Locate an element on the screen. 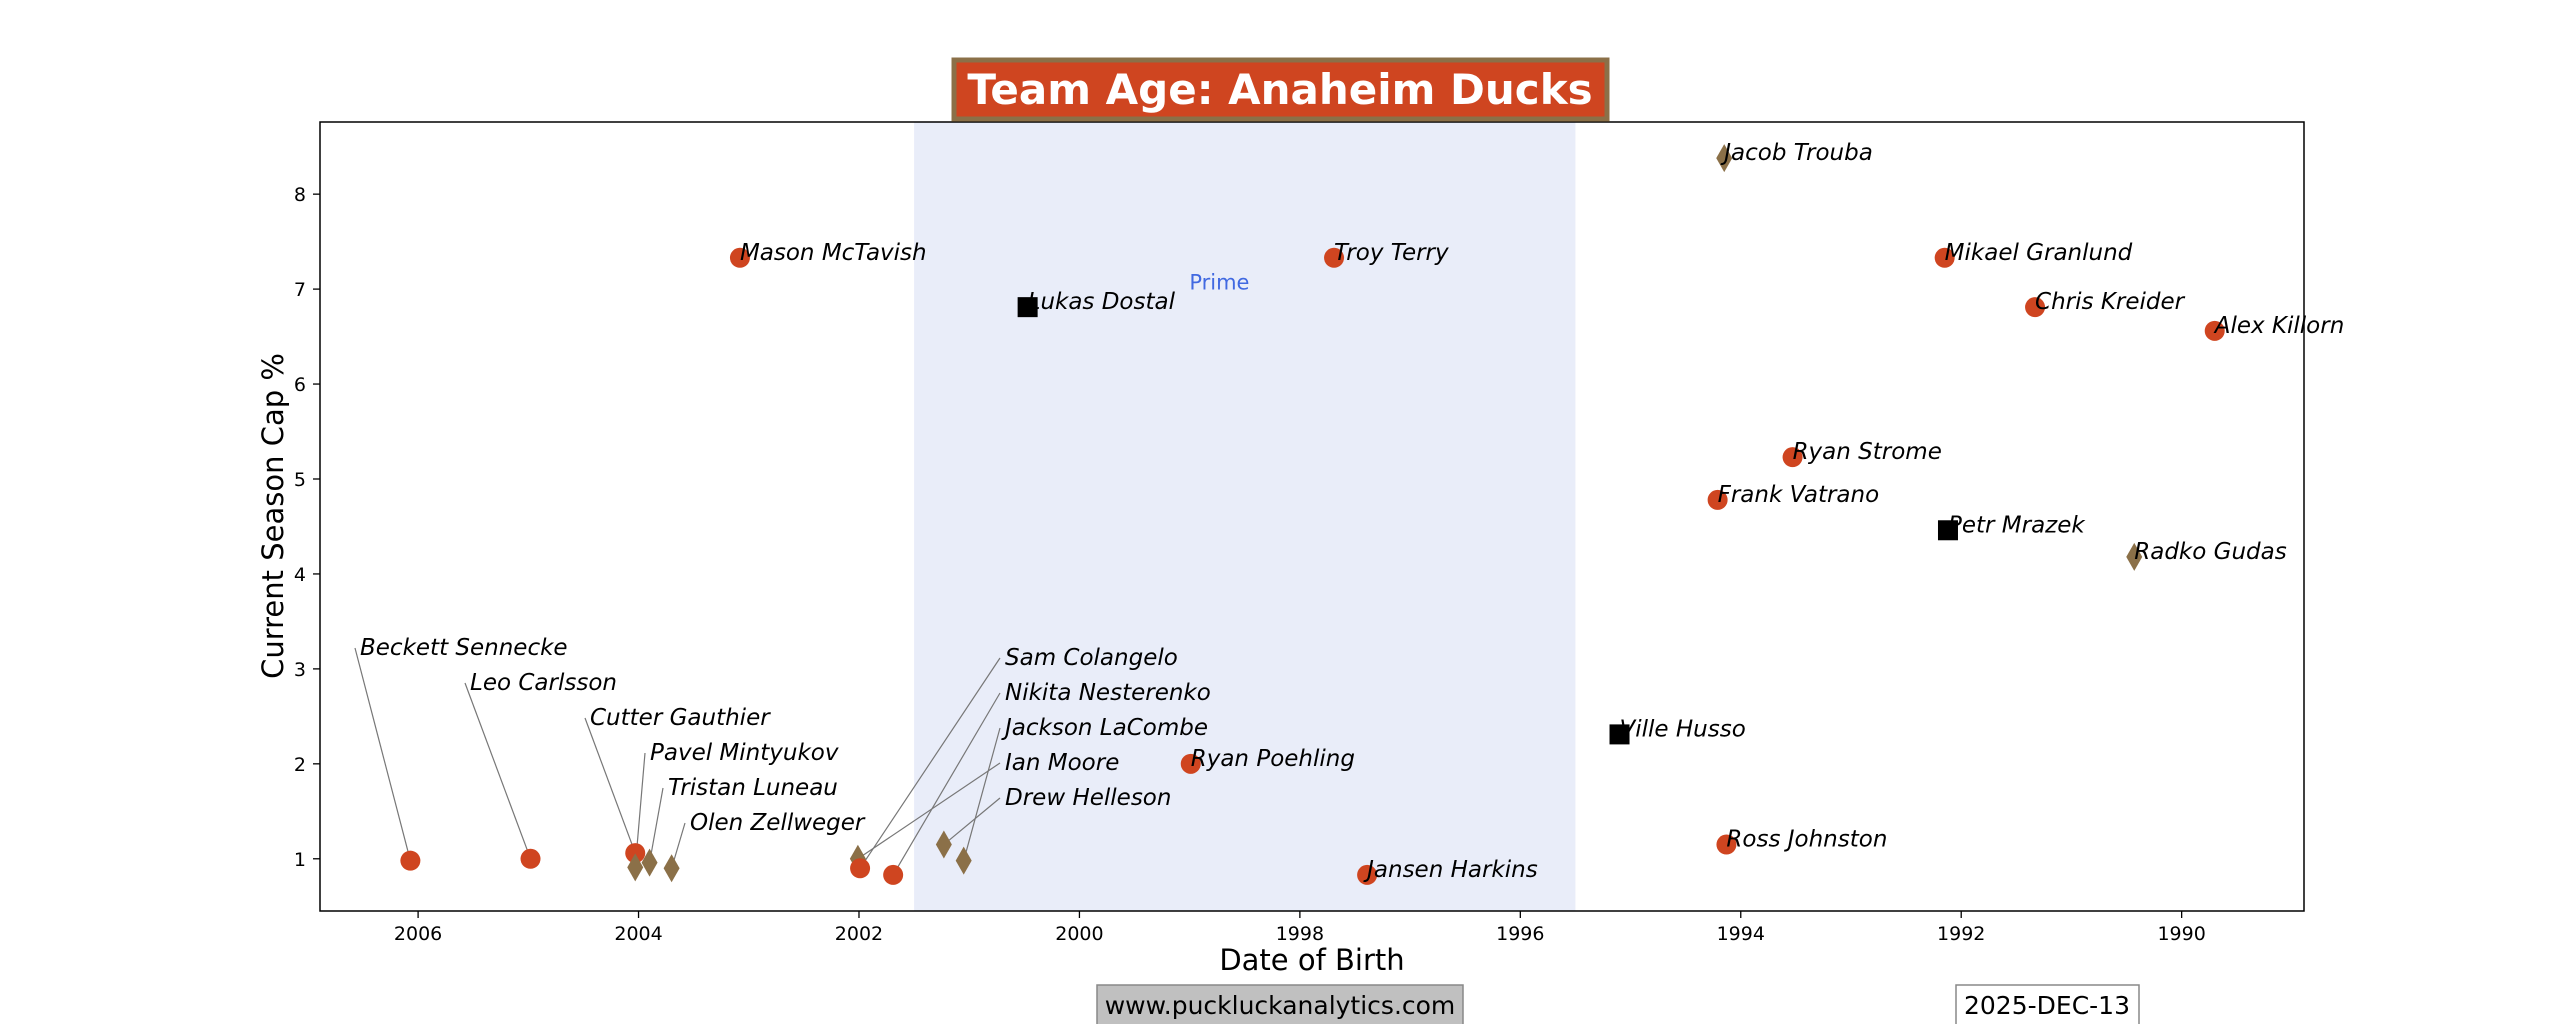  label-leader-lines is located at coordinates (677, 761).